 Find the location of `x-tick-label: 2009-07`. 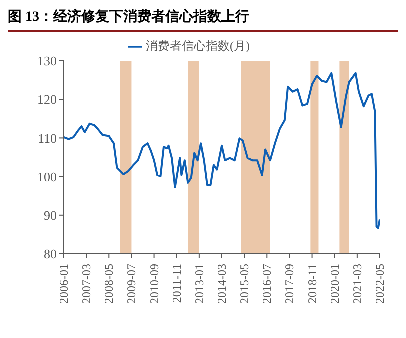

x-tick-label: 2009-07 is located at coordinates (131, 284).